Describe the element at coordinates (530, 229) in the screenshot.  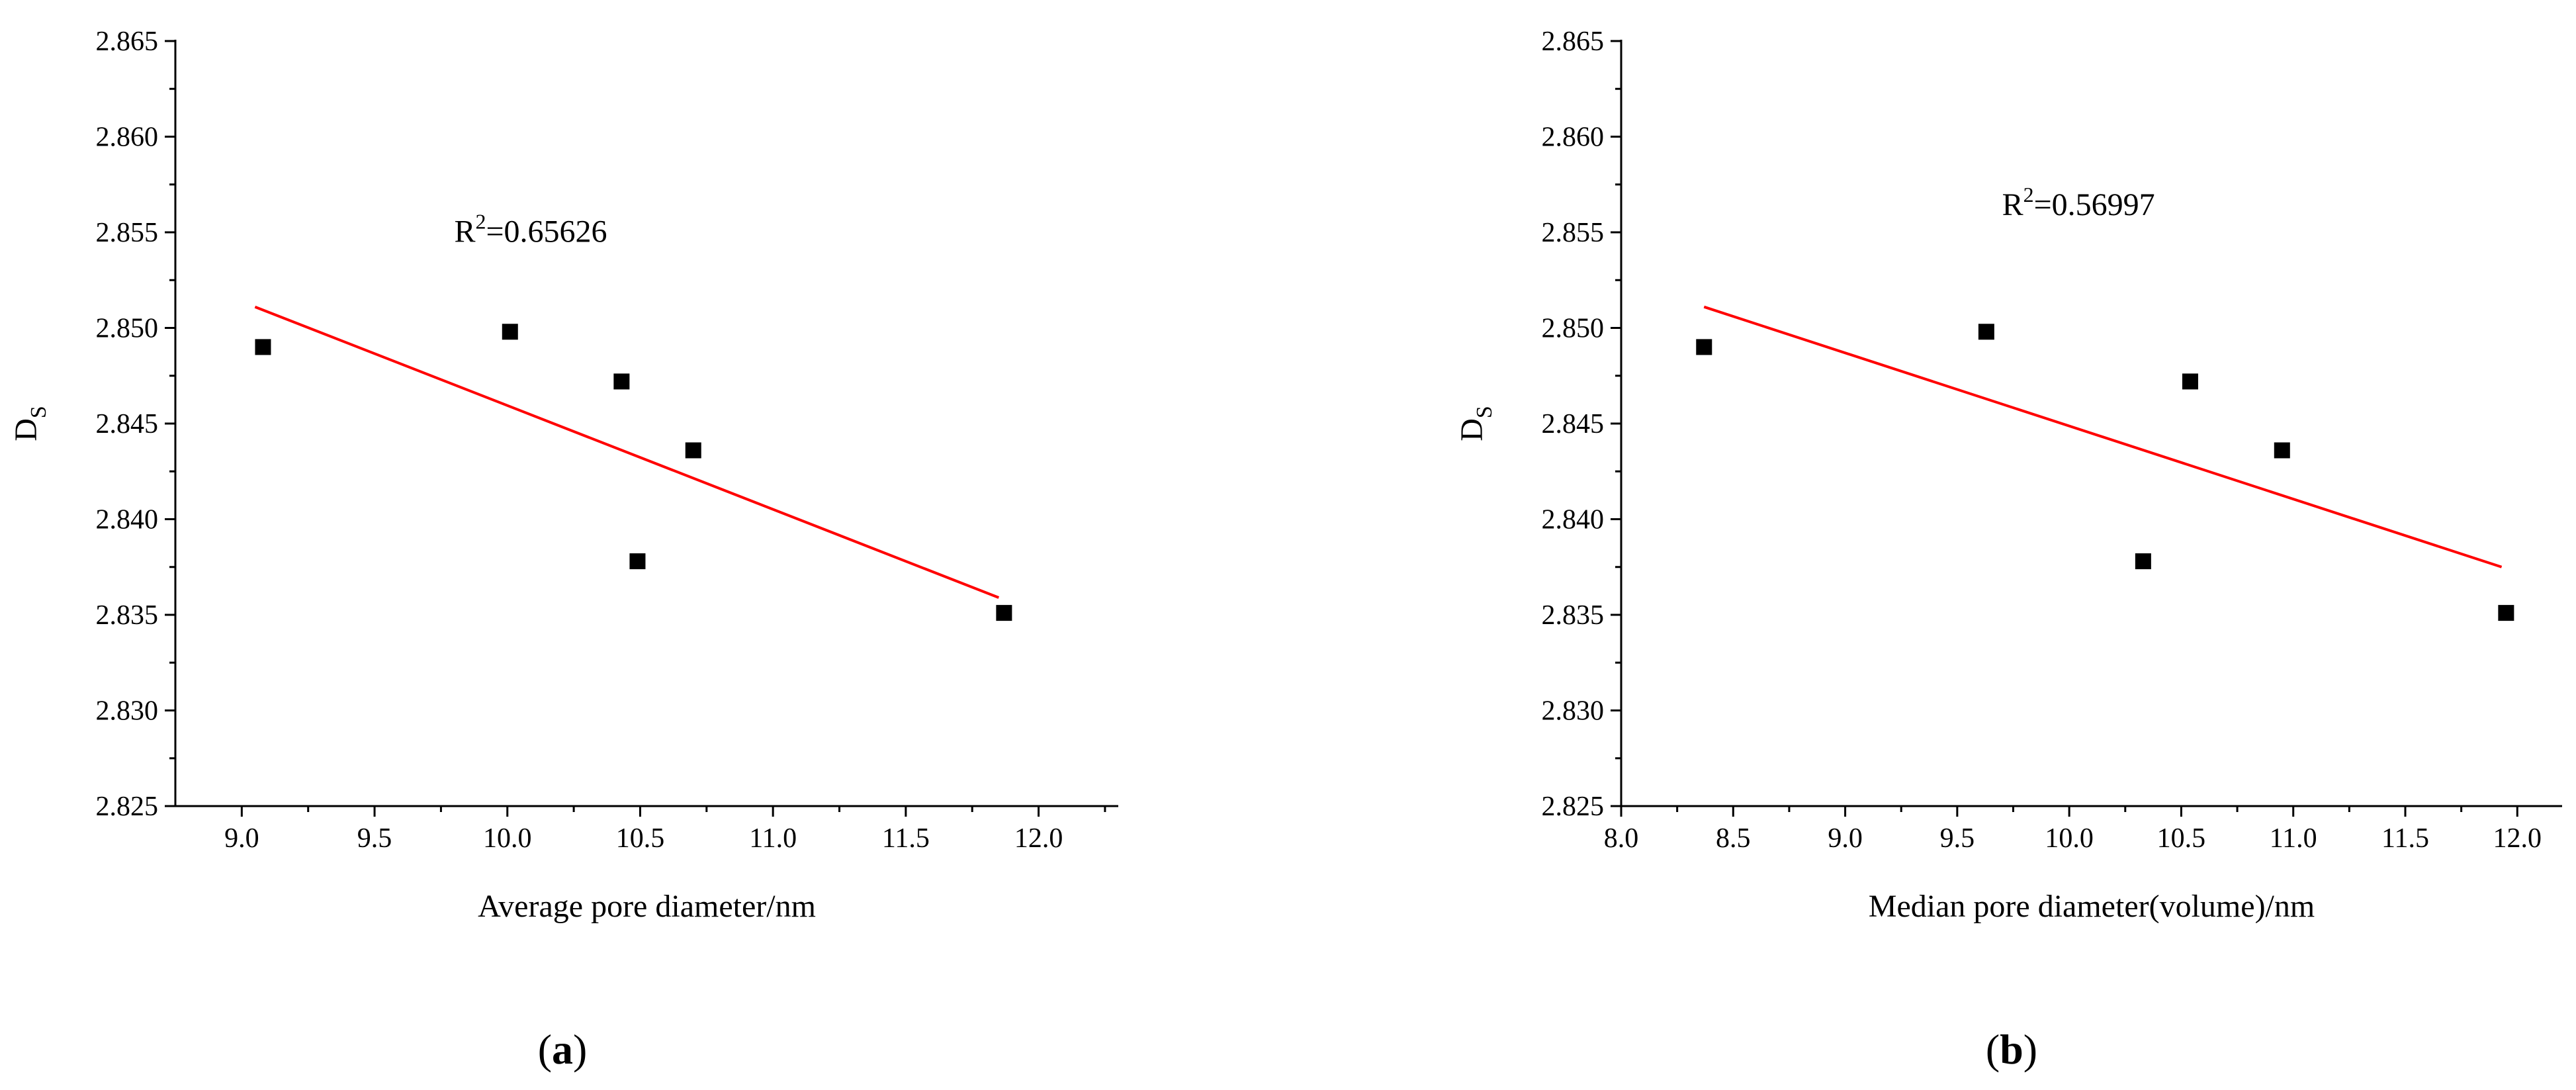
I see `r-squared-annotation: R2=0.65626` at that location.